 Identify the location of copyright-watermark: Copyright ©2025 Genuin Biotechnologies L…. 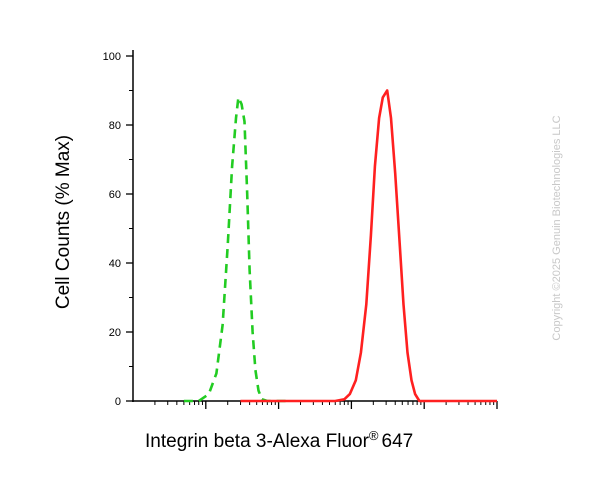
(557, 227).